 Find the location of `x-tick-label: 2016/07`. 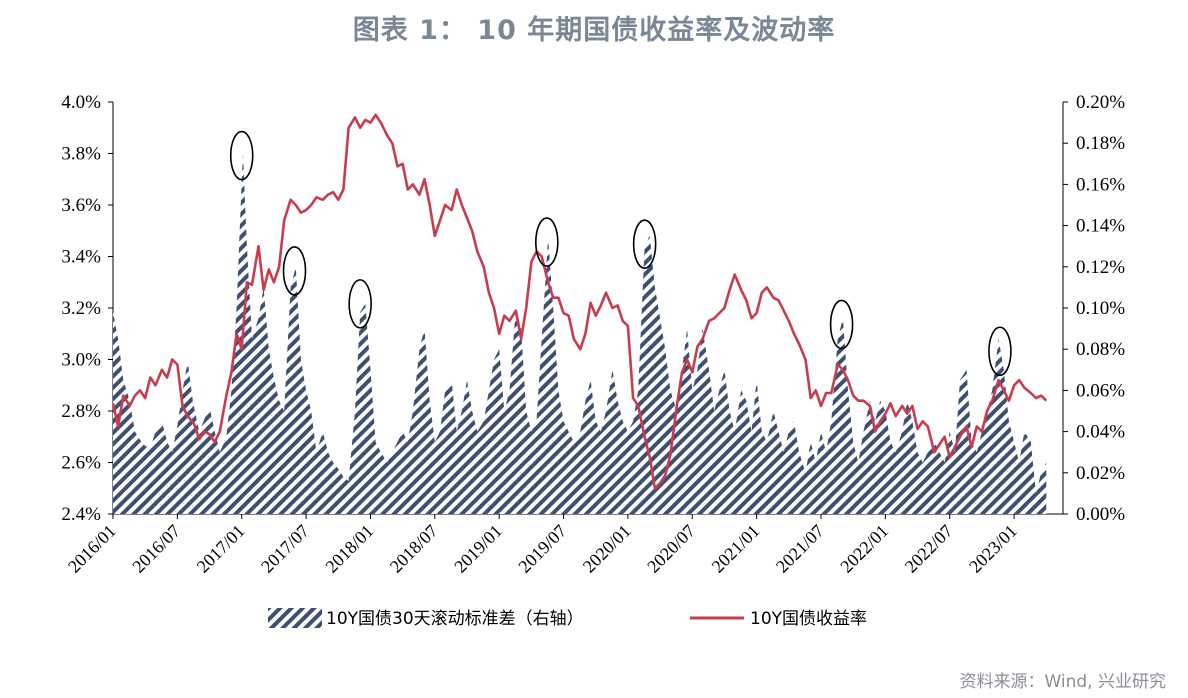

x-tick-label: 2016/07 is located at coordinates (156, 549).